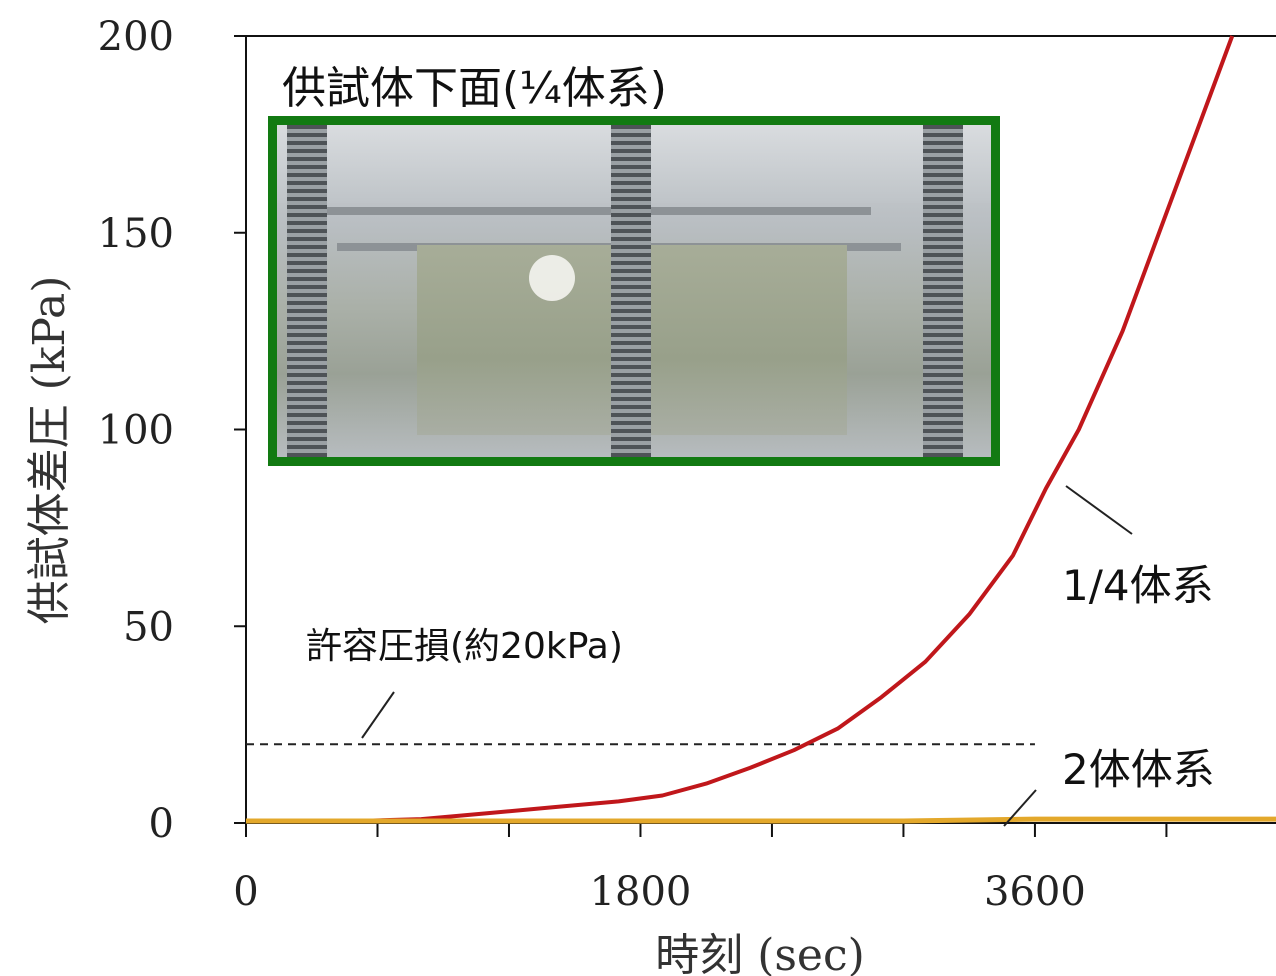 Image resolution: width=1276 pixels, height=976 pixels. What do you see at coordinates (307, 291) in the screenshot?
I see `photo-threaded-rod-left` at bounding box center [307, 291].